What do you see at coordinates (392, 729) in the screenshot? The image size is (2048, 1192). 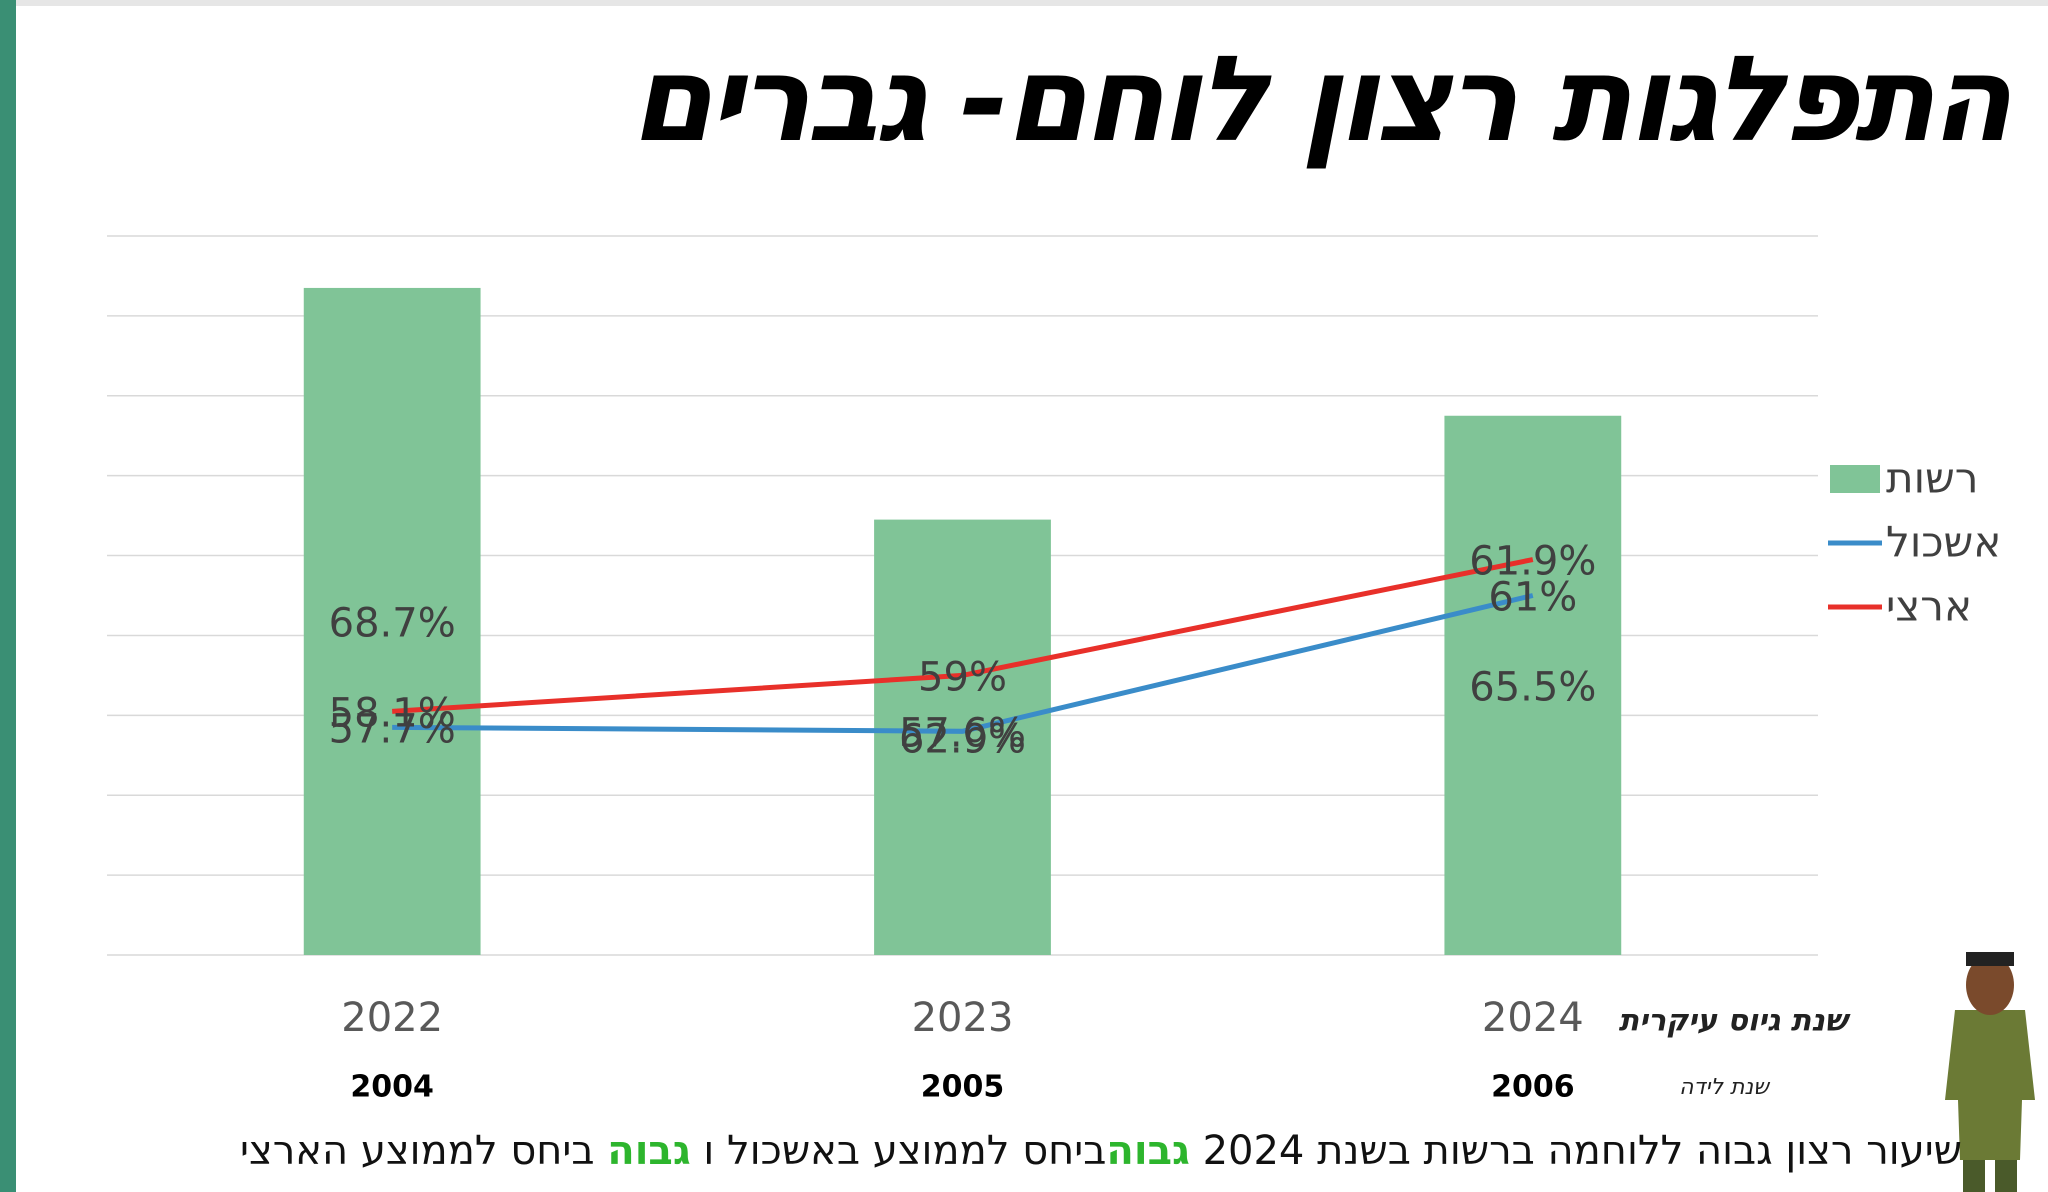 I see `data-label: 57.7%` at bounding box center [392, 729].